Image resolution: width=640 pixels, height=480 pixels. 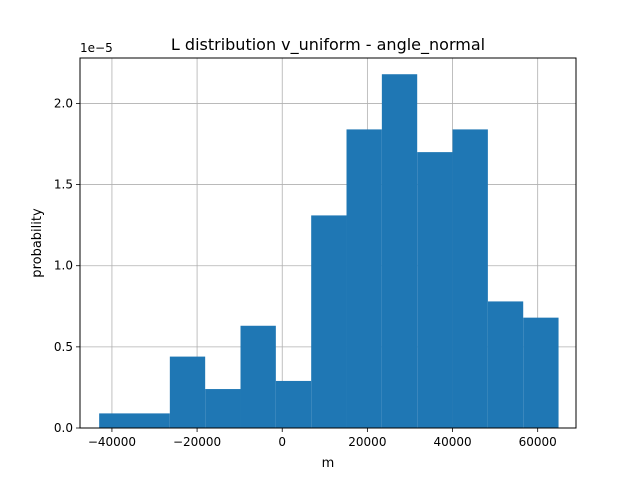 I want to click on y-axis-label: probability, so click(x=37, y=243).